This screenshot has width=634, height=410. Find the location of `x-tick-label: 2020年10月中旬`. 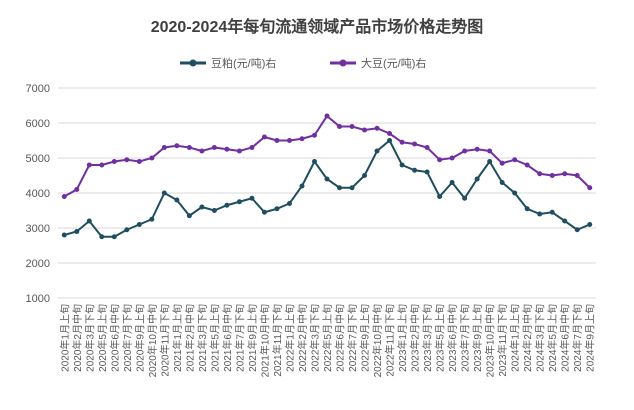

x-tick-label: 2020年10月中旬 is located at coordinates (152, 340).